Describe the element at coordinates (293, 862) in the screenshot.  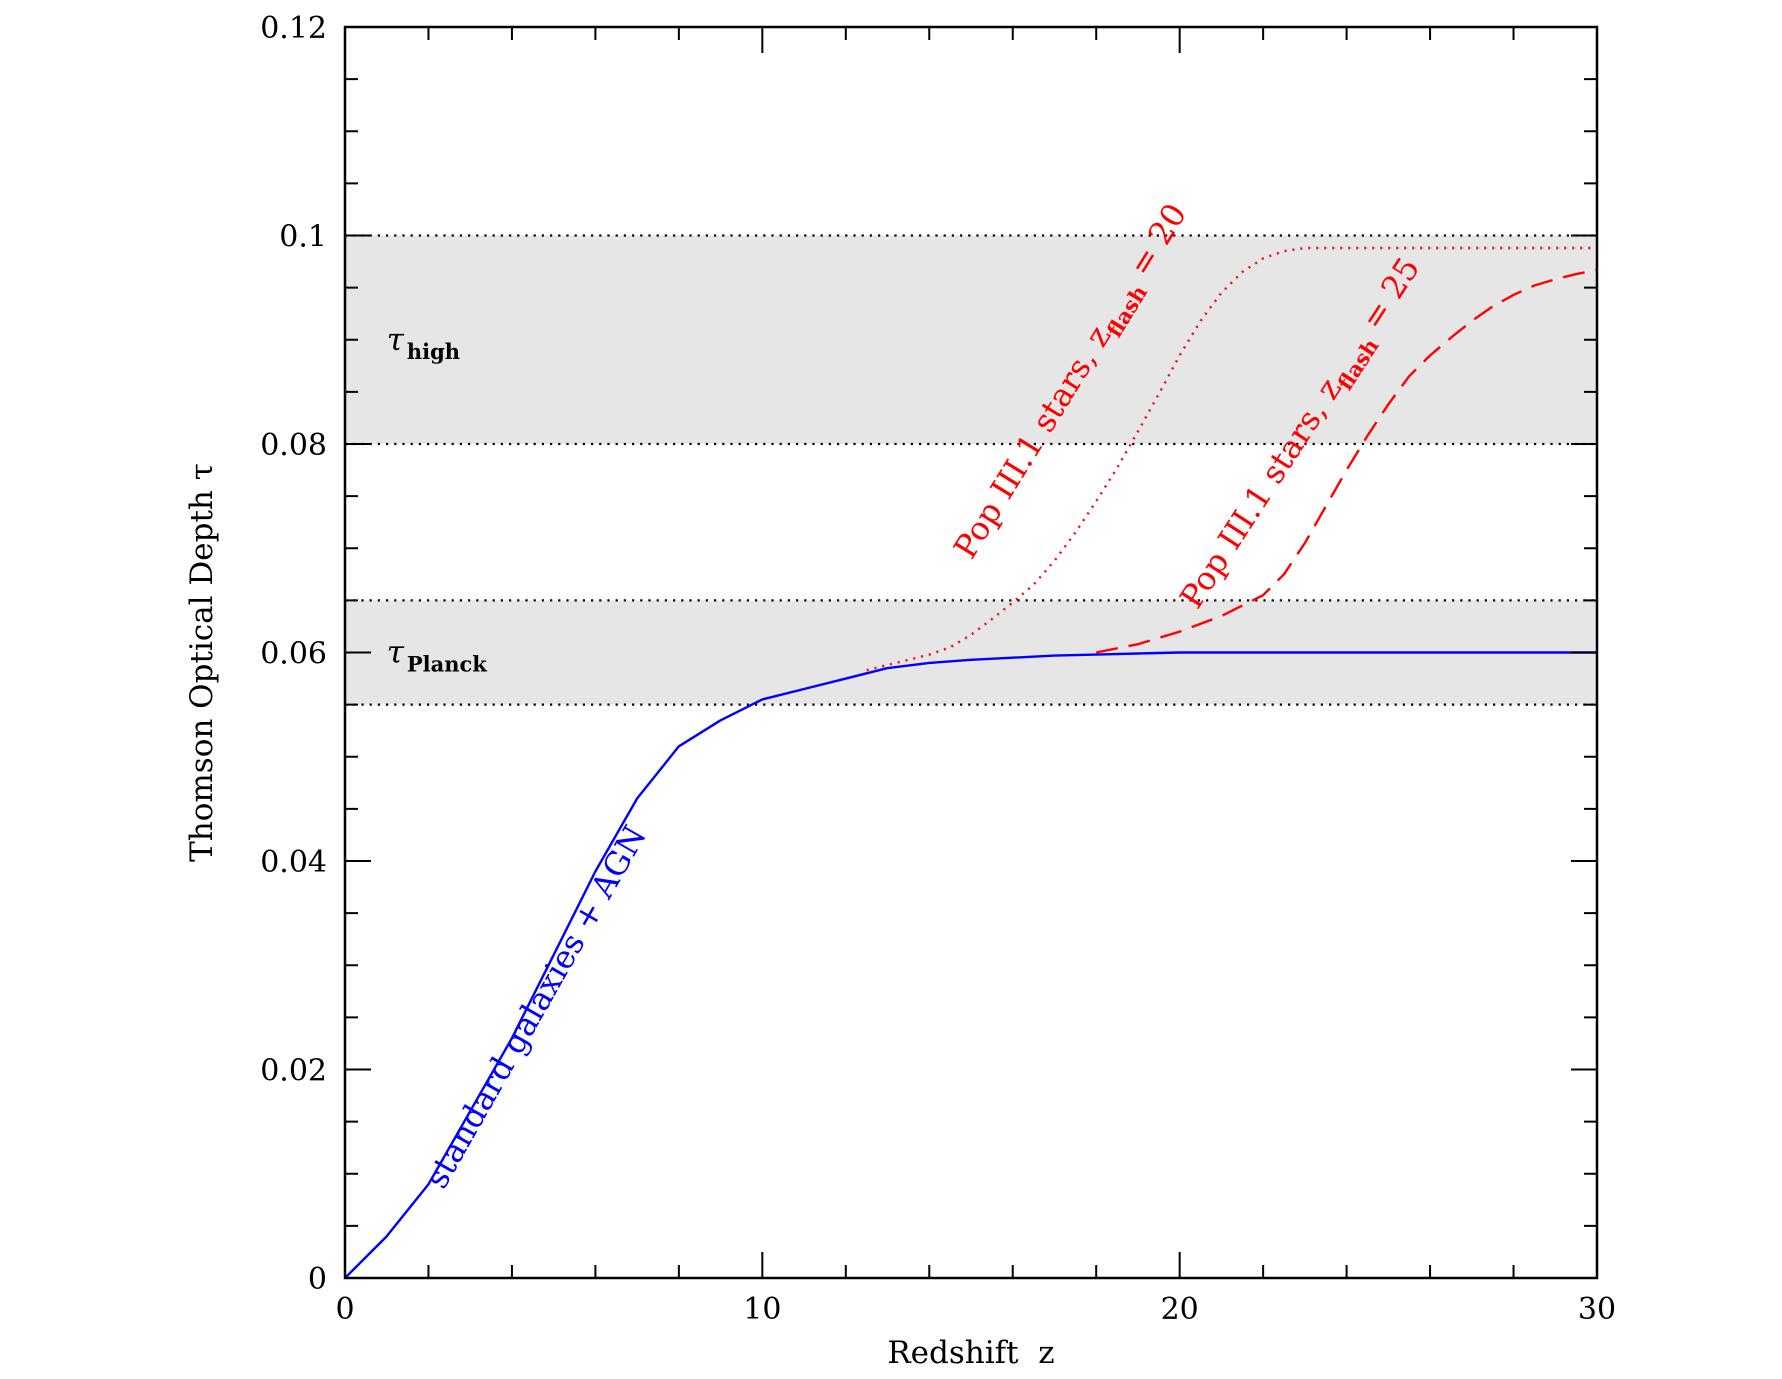
I see `y-tick-label: 0.04` at that location.